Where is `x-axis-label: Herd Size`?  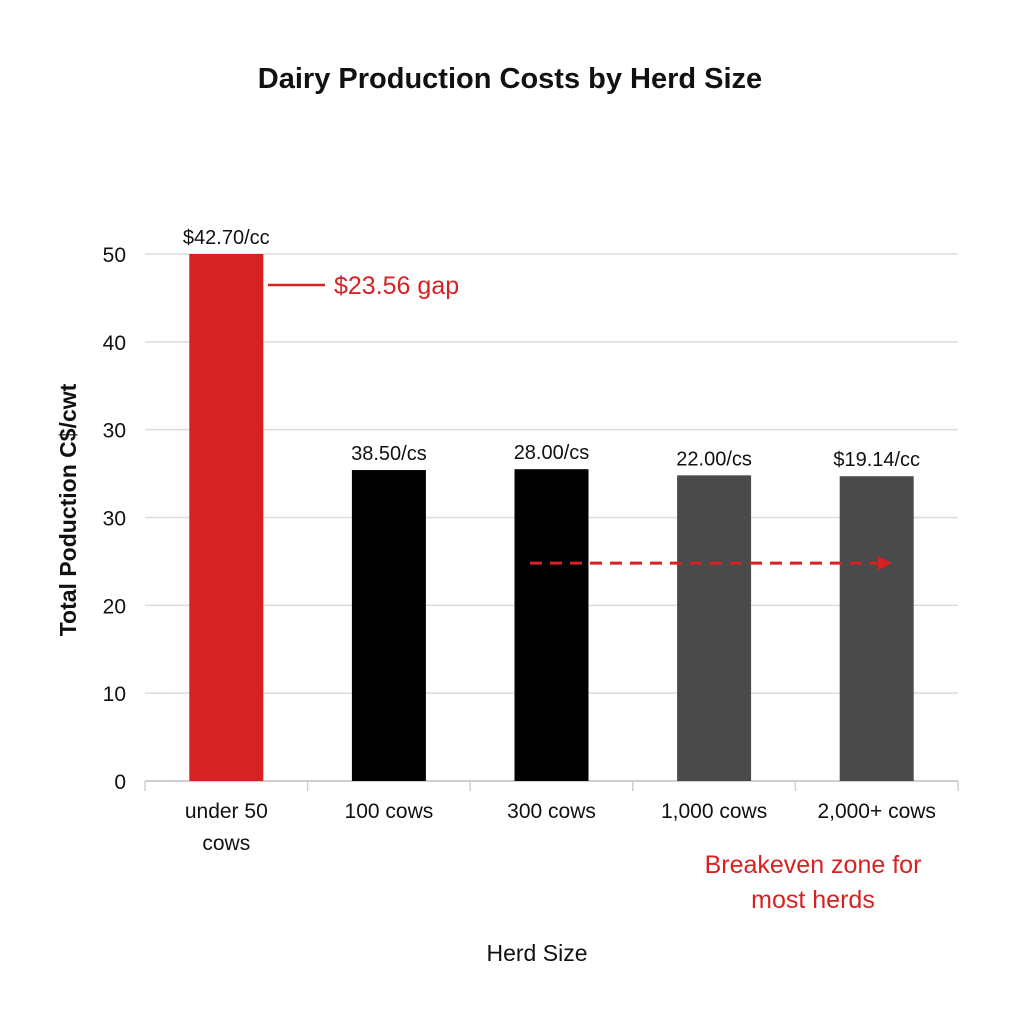
x-axis-label: Herd Size is located at coordinates (537, 953).